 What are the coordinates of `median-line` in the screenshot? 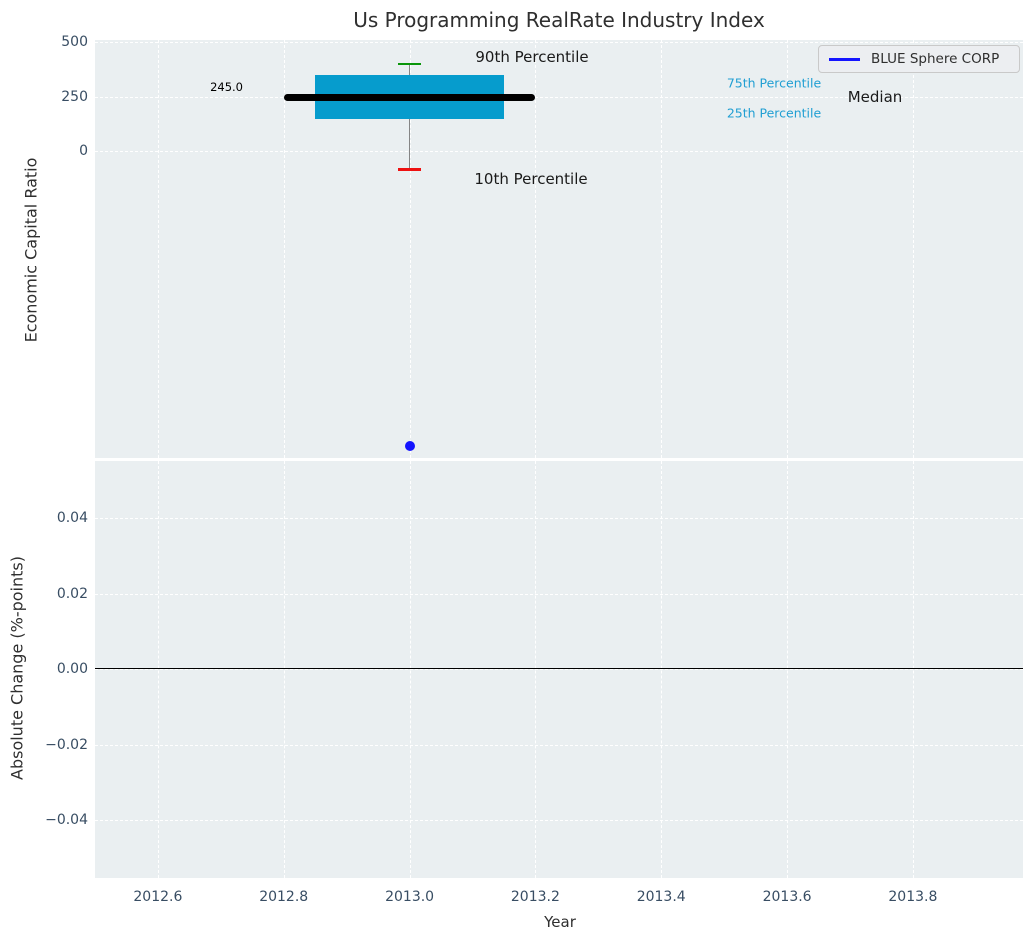 It's located at (409, 98).